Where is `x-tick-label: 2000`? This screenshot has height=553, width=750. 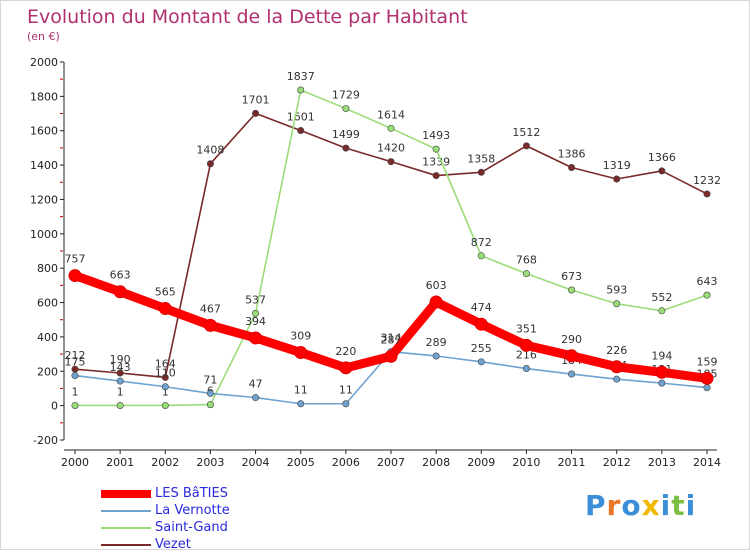 x-tick-label: 2000 is located at coordinates (75, 462).